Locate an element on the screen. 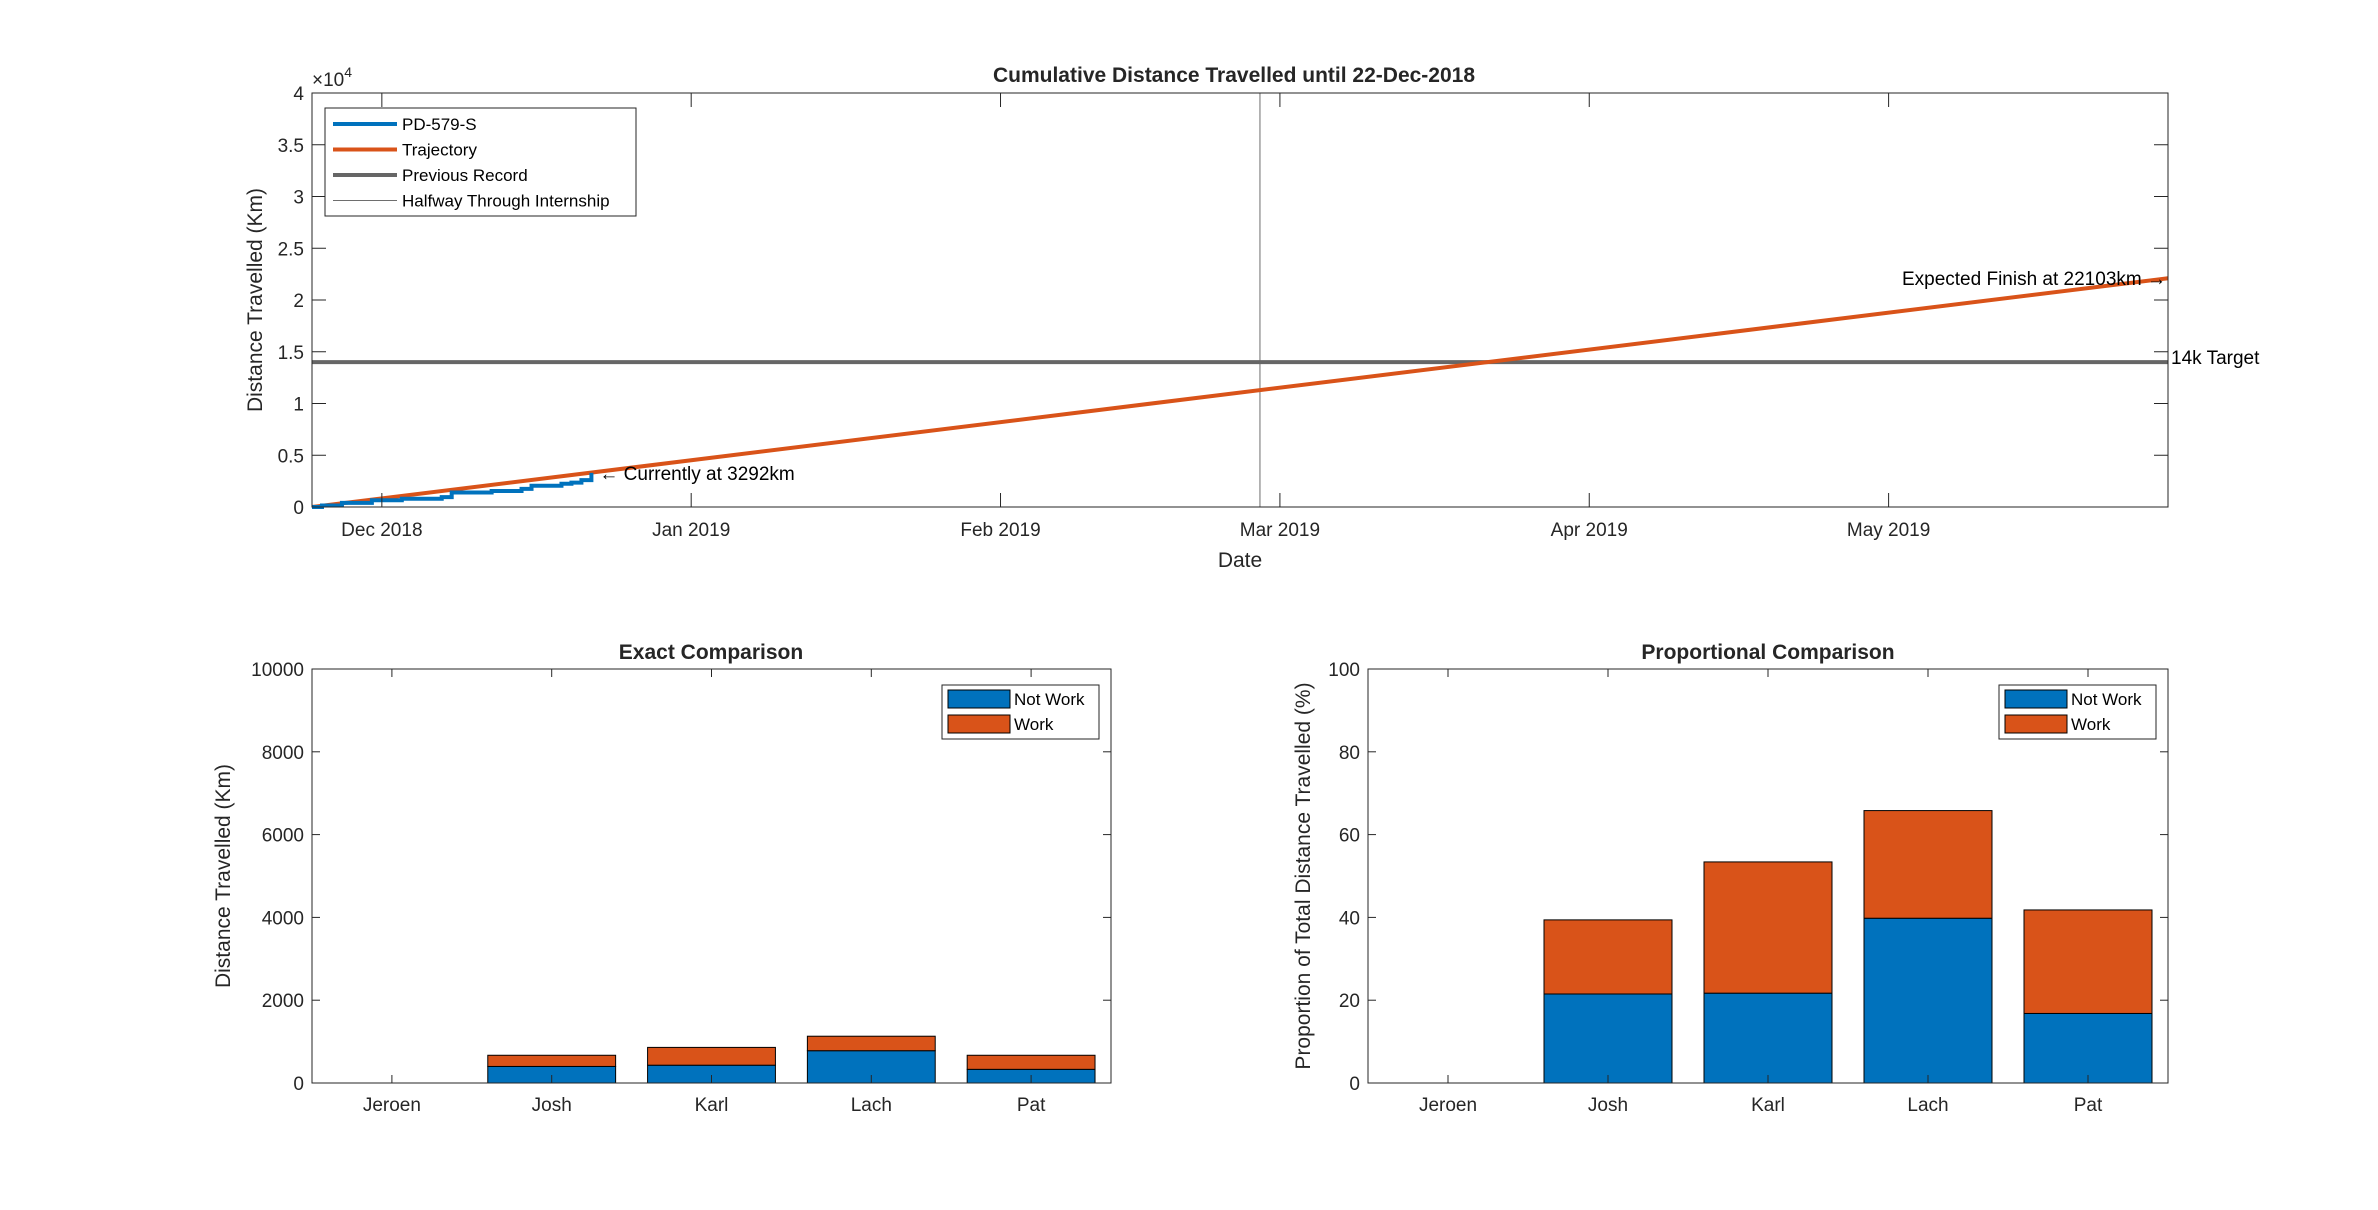 This screenshot has height=1210, width=2378. legend-entry: Previous Record is located at coordinates (465, 175).